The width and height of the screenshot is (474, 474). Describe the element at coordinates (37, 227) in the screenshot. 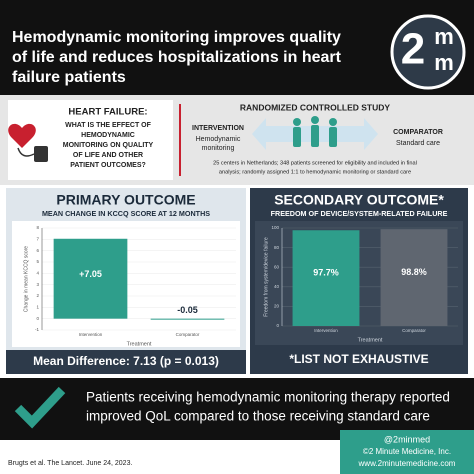

I see `y-tick-label: 8` at that location.